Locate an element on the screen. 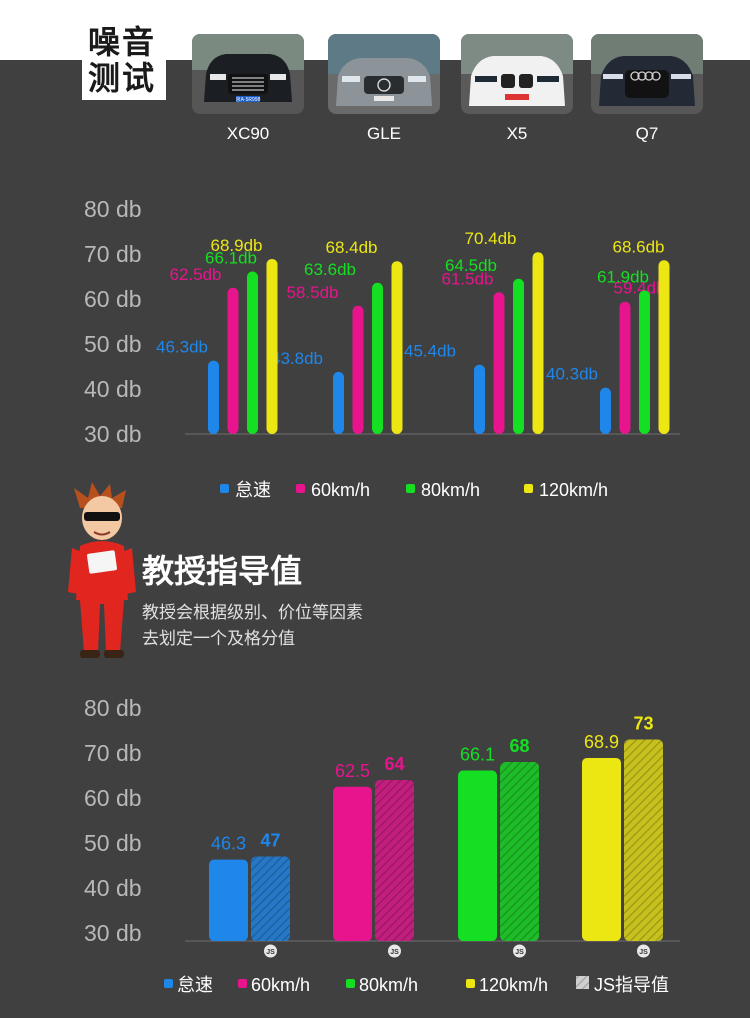 The height and width of the screenshot is (1018, 750). data-label: 68.9 is located at coordinates (601, 742).